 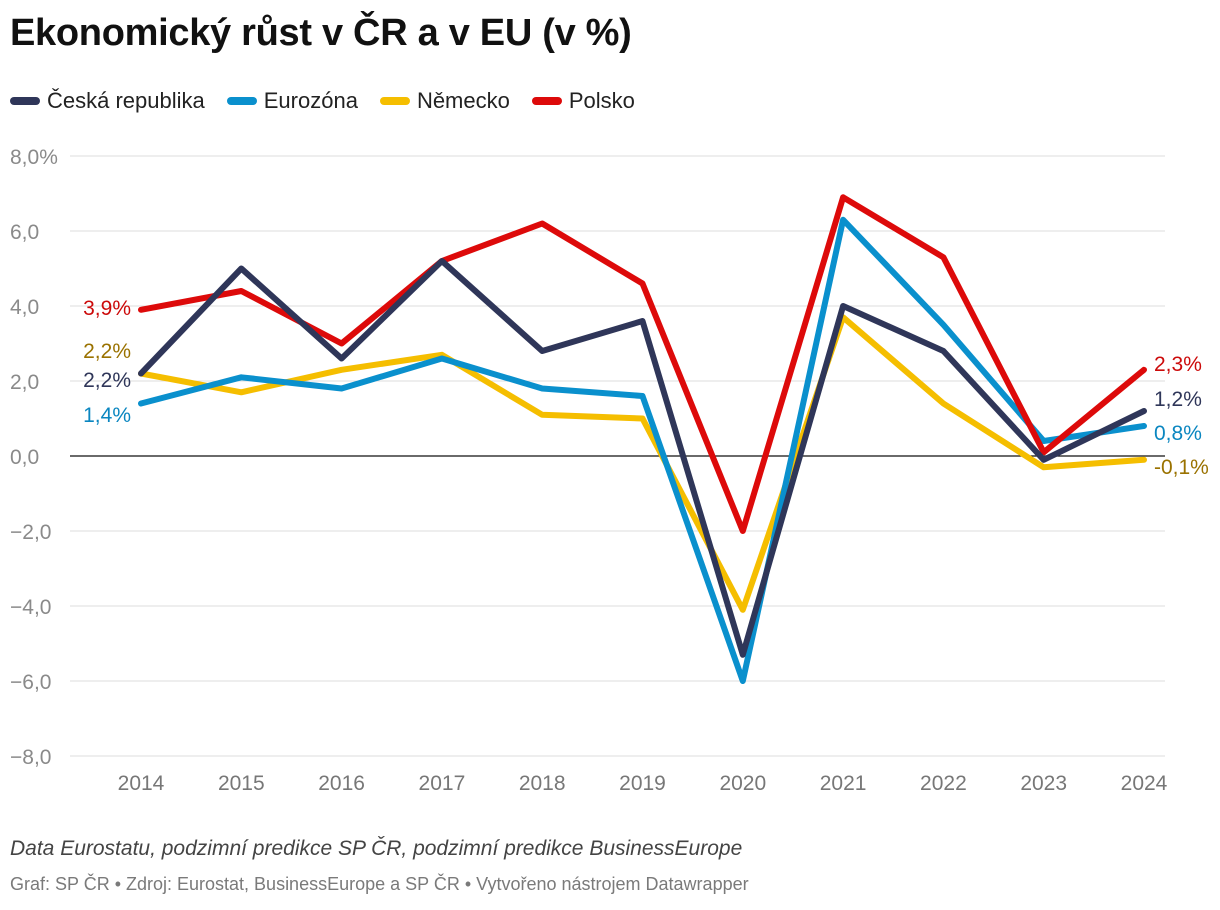 I want to click on x-tick-label: 2022, so click(x=943, y=783).